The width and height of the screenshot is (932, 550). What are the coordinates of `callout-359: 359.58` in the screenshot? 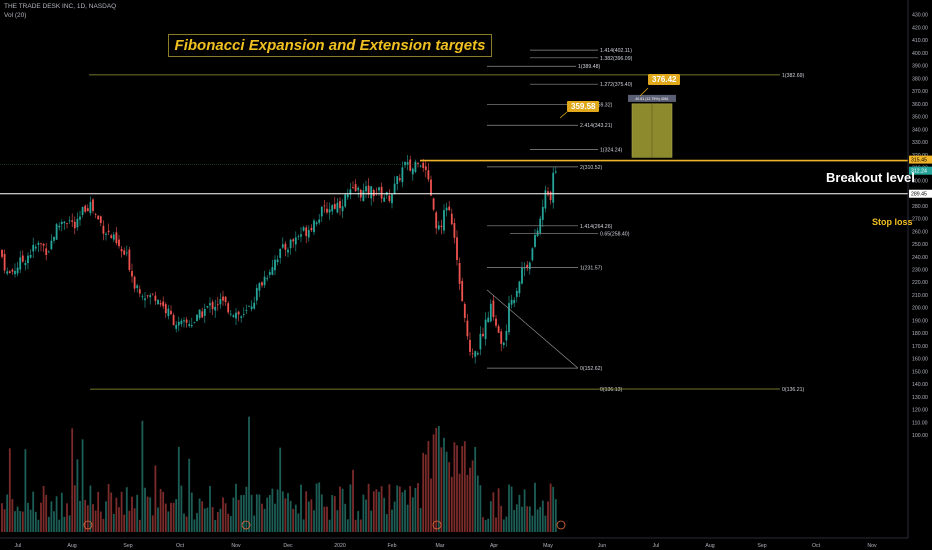 It's located at (583, 106).